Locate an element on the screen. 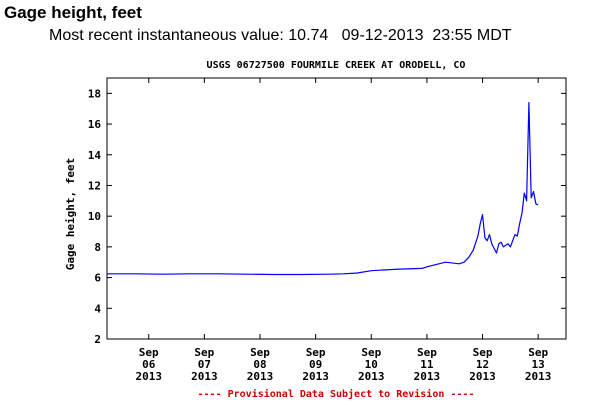 The image size is (599, 406). y-axis-label: Gage height, feet is located at coordinates (70, 214).